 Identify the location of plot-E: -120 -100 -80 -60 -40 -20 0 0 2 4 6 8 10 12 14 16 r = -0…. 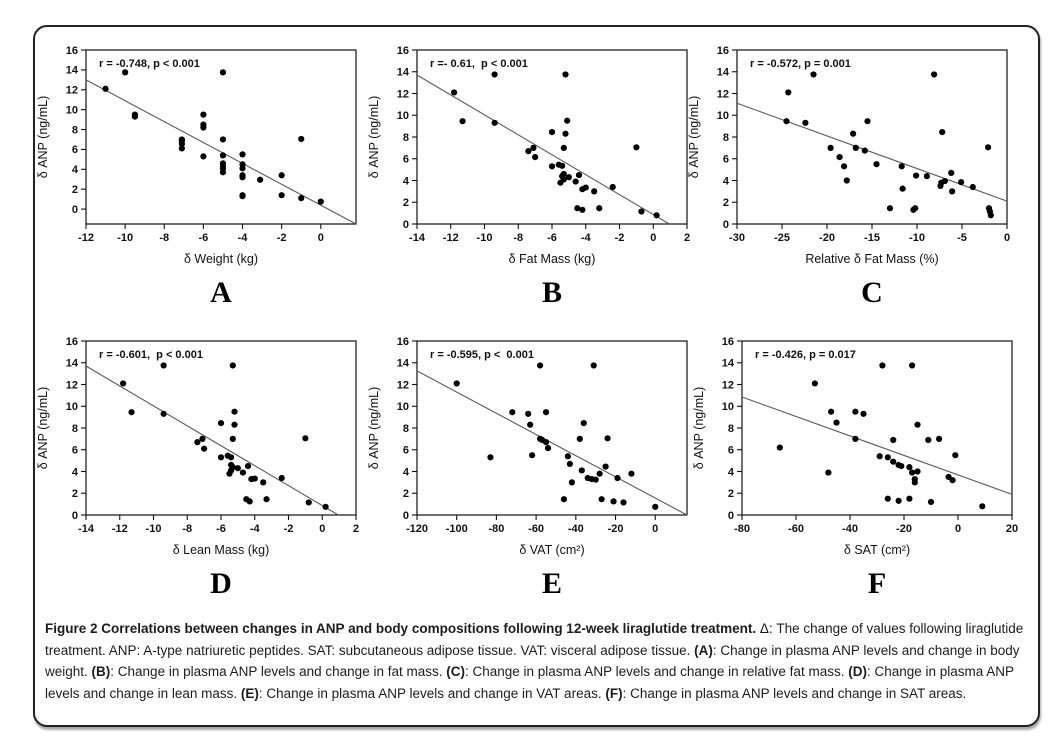
(527, 446).